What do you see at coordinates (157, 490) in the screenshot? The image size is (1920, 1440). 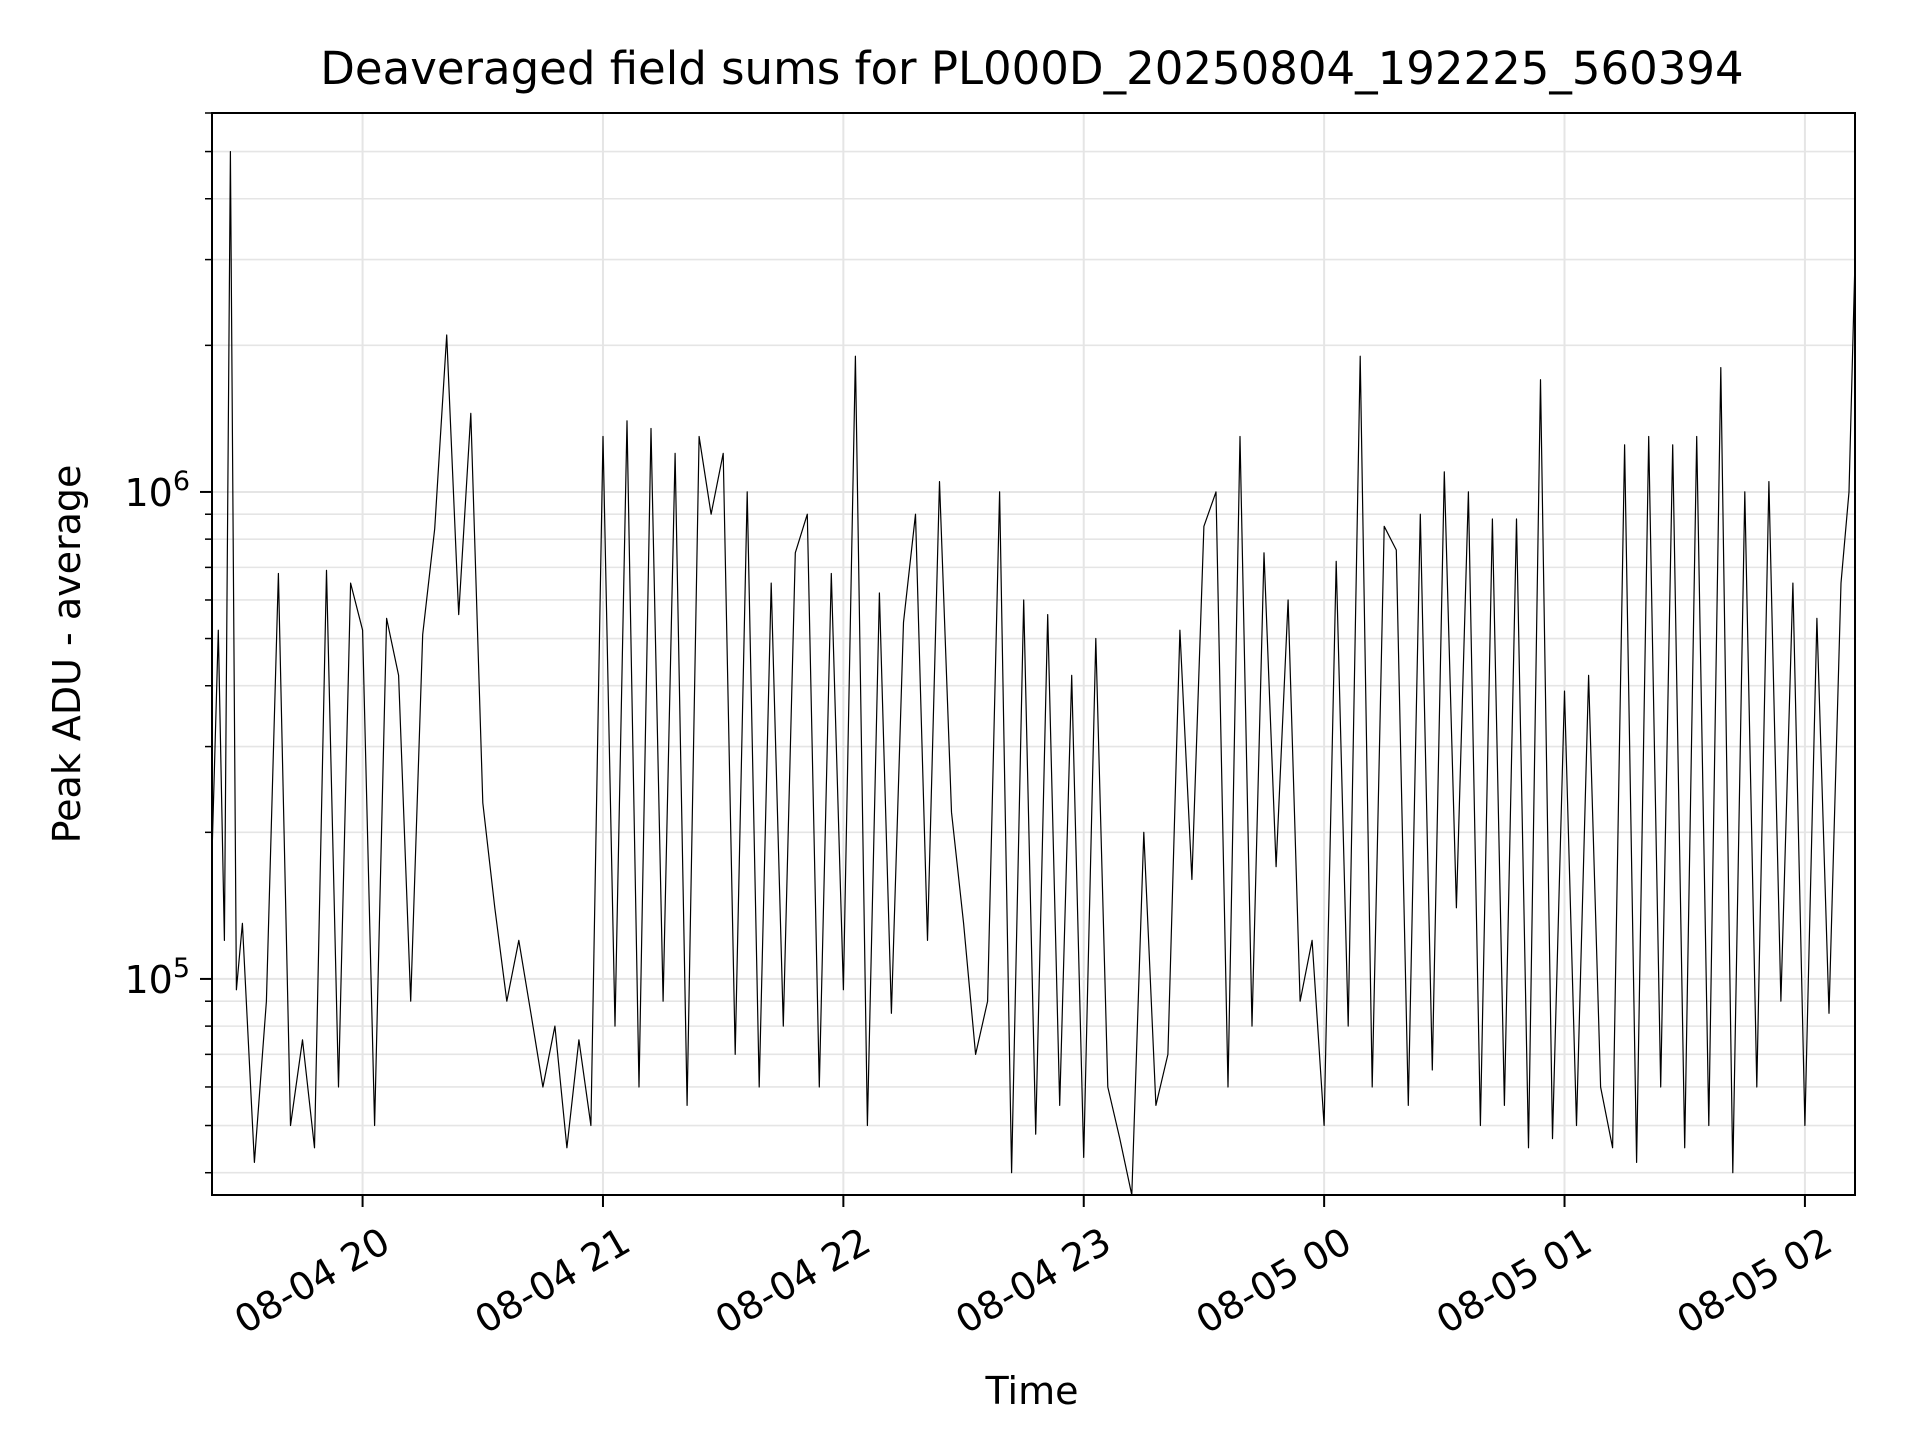 I see `y-tick-label: 106` at bounding box center [157, 490].